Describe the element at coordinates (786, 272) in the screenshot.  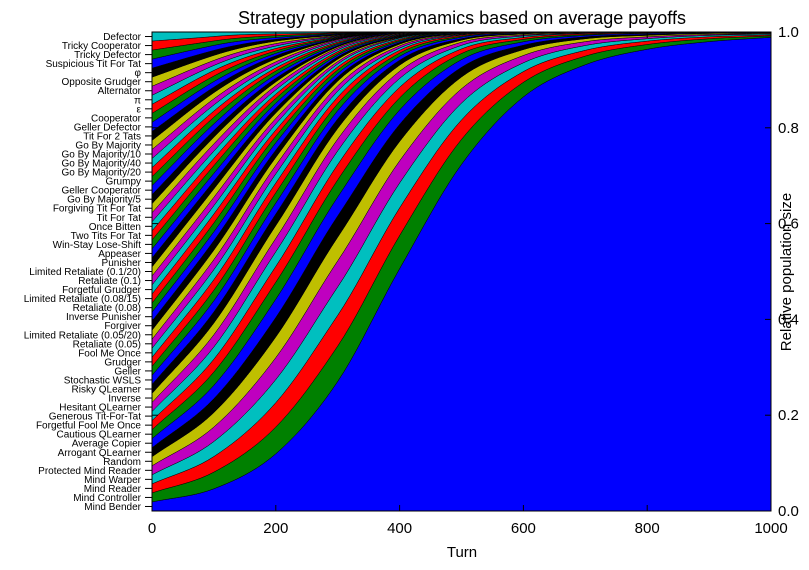
I see `y-axis-label: Relative population size` at that location.